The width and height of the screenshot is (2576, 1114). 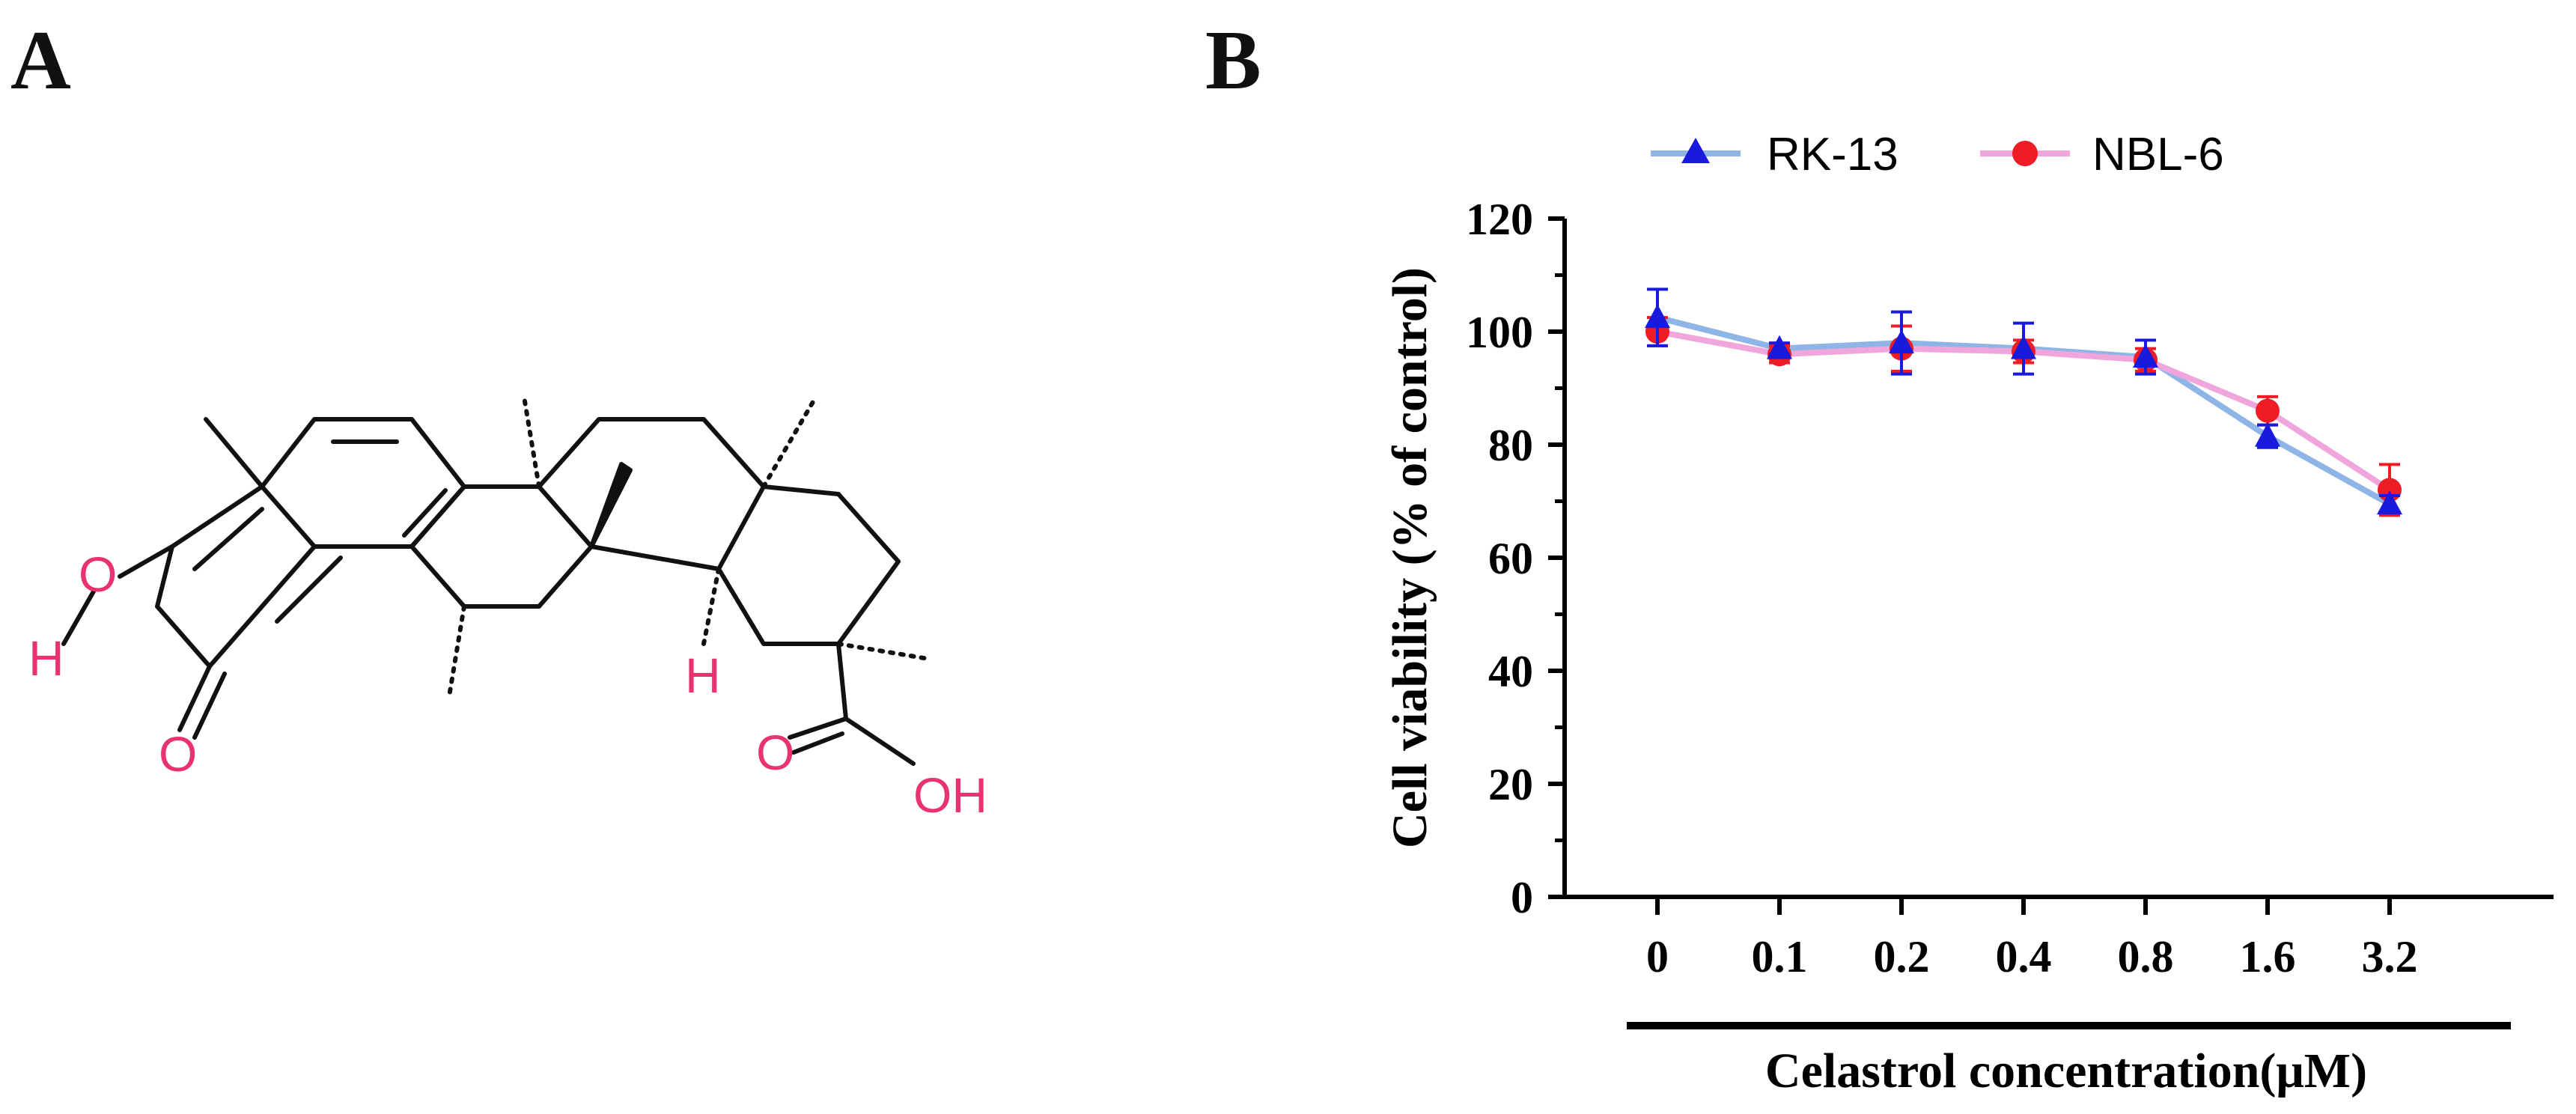 I want to click on x-tick-label: 0.2, so click(x=1902, y=956).